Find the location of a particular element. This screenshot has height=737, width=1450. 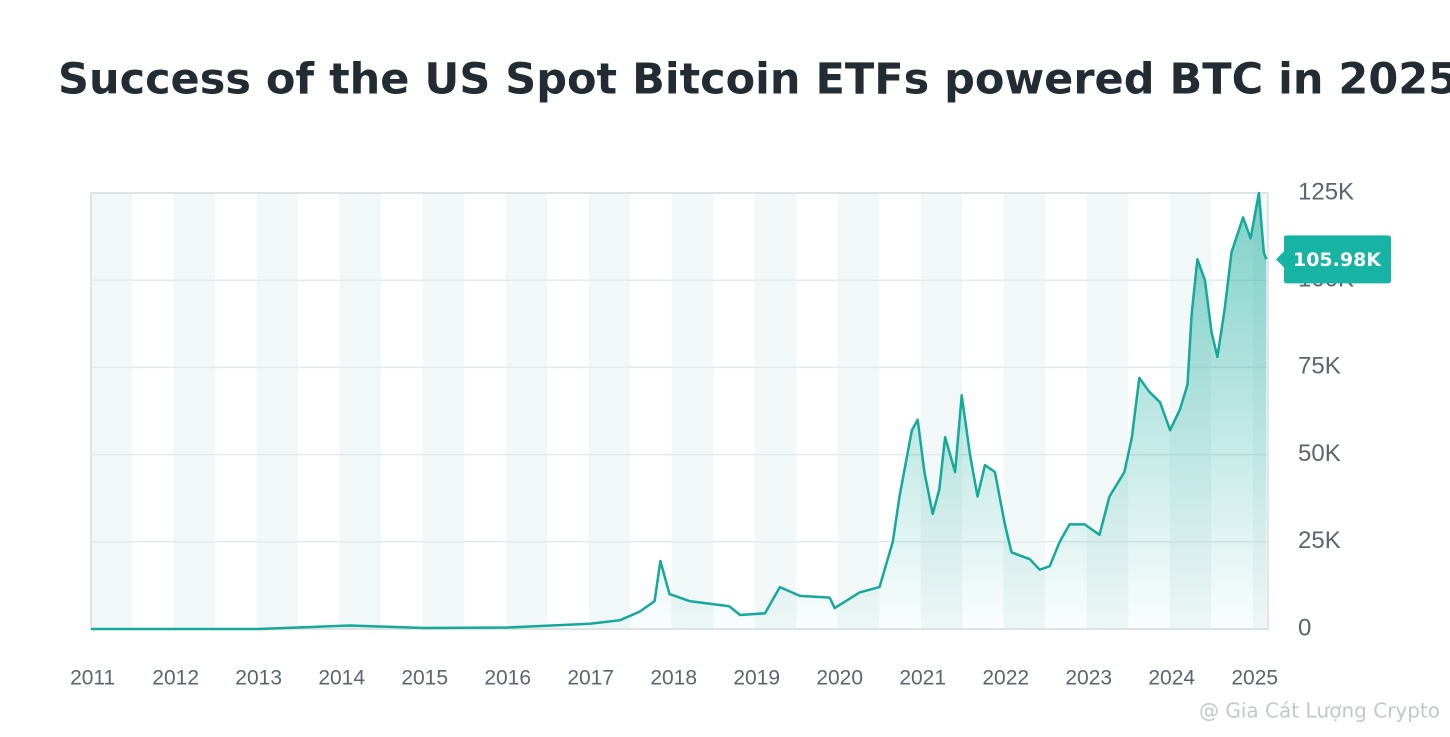

x-tick-label: 2024 is located at coordinates (1171, 678).